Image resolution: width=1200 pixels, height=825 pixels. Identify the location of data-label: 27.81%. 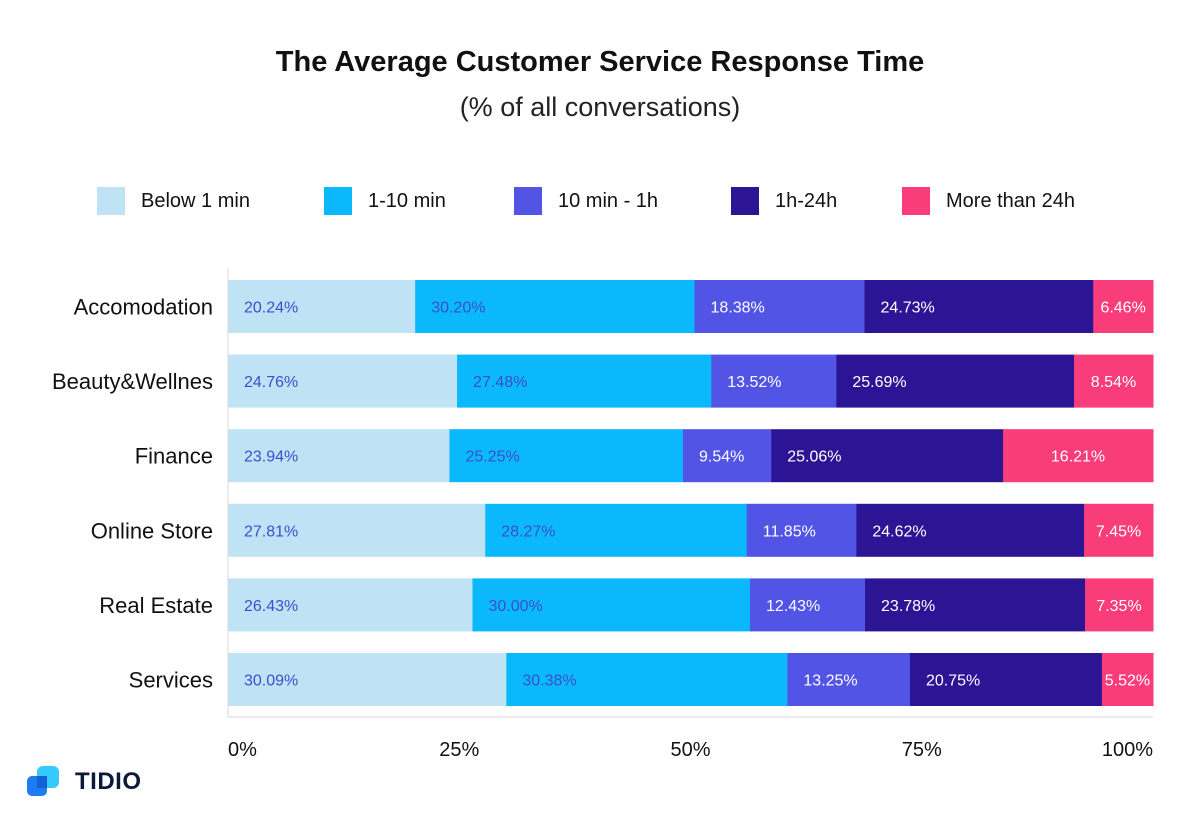
(271, 531).